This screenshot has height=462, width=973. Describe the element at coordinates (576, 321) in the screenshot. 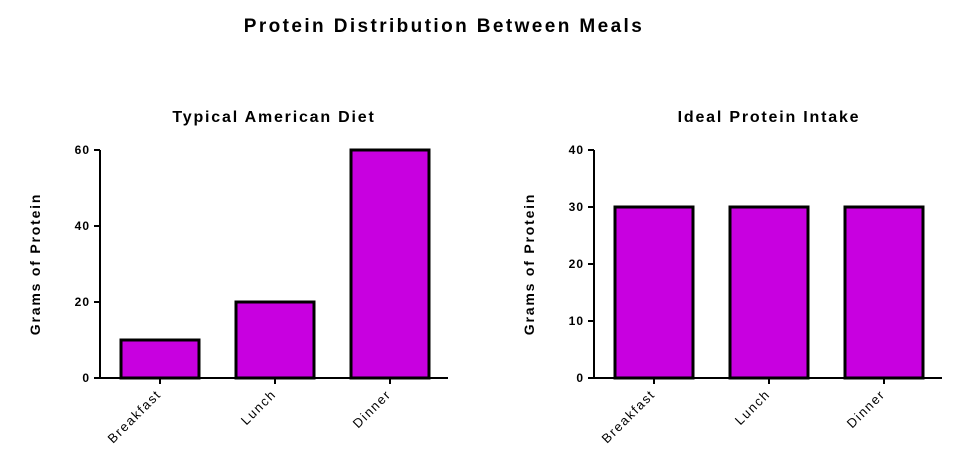

I see `y-tick-label: 10` at that location.